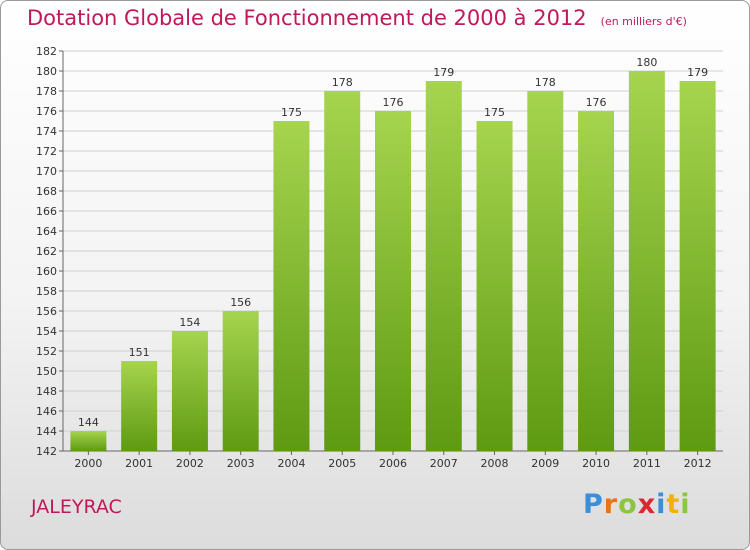 Image resolution: width=750 pixels, height=550 pixels. I want to click on x-tick-label: 2006, so click(393, 463).